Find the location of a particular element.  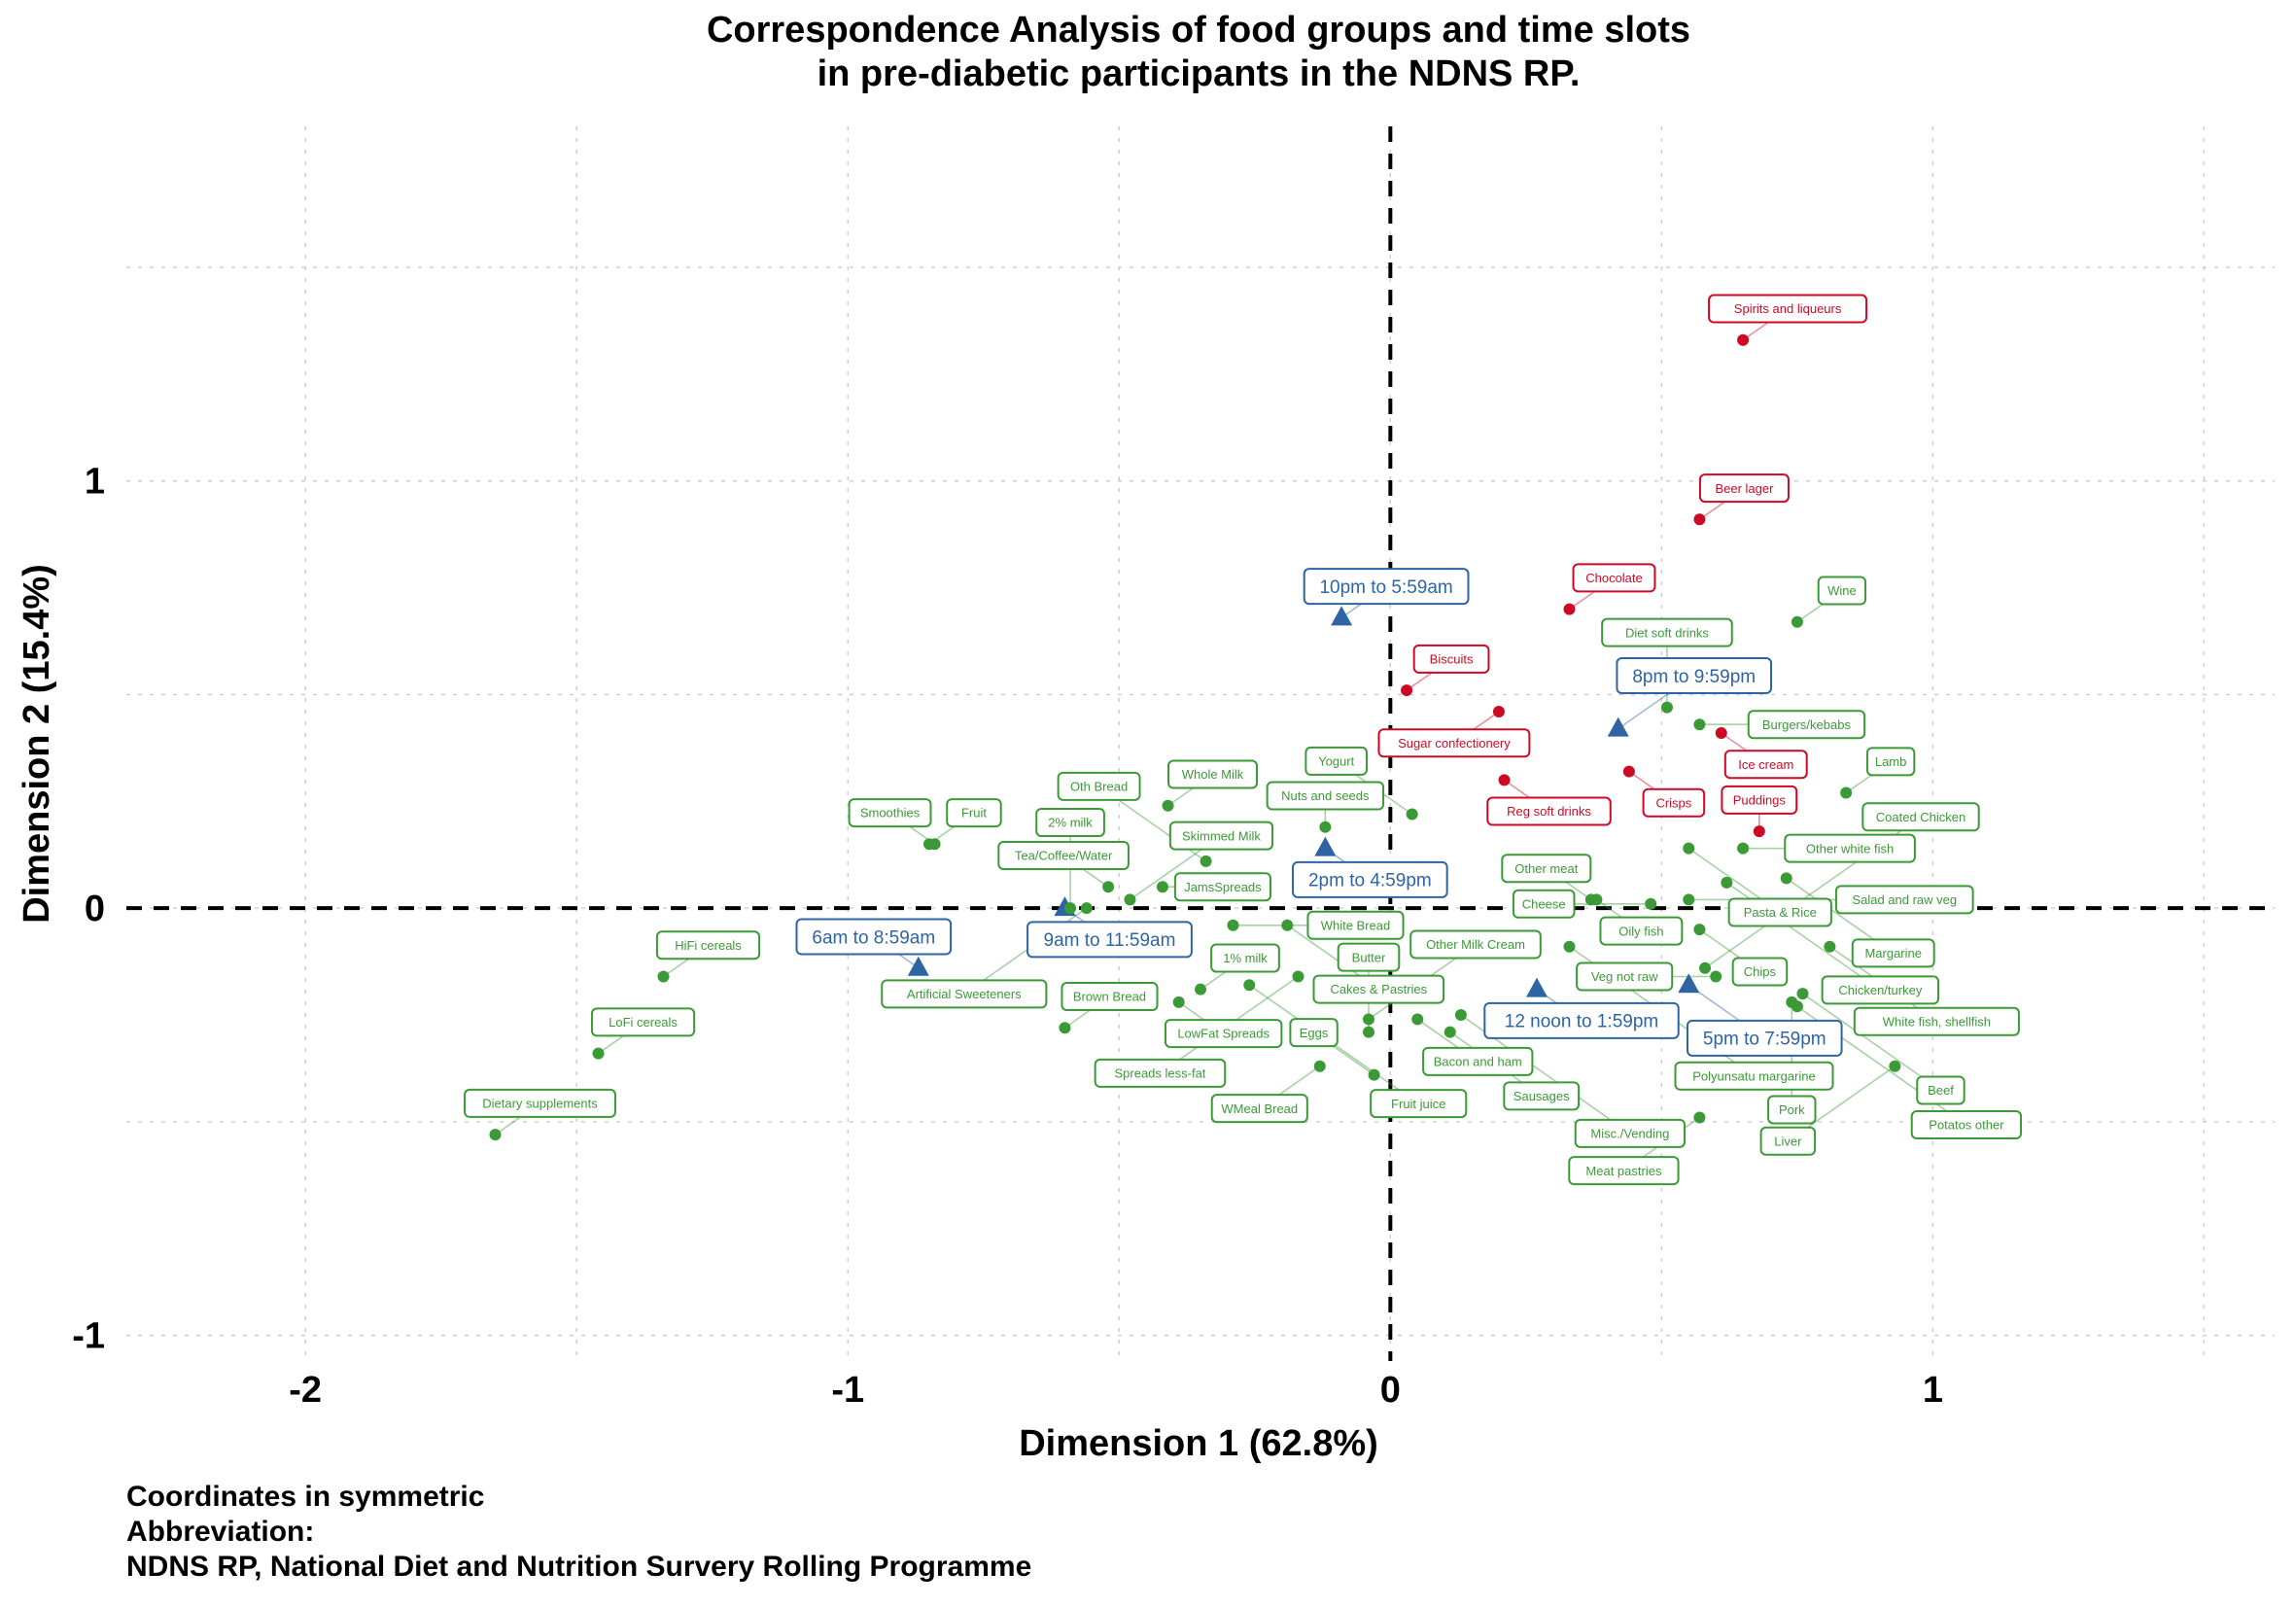

point-label: Sausages is located at coordinates (1541, 1096).